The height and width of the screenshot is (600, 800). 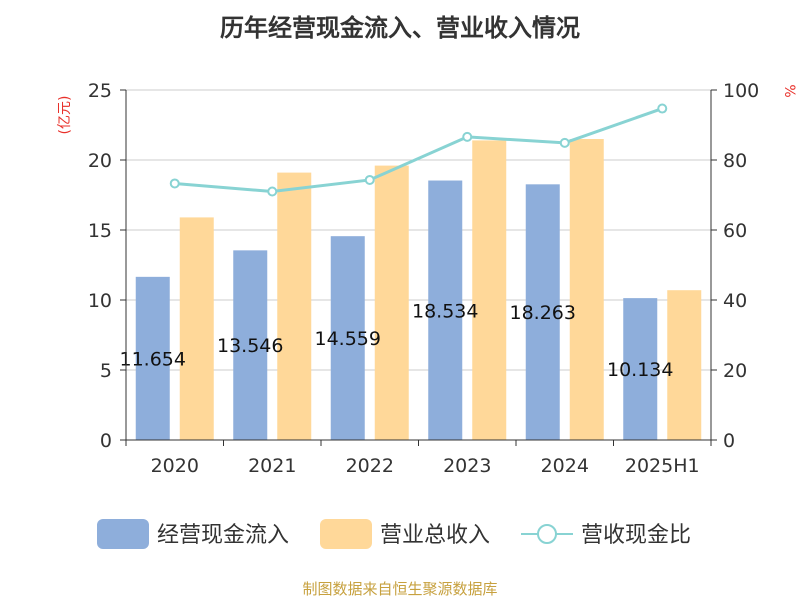 I want to click on data-labels: 11.654 13.546 14.559 18.534 18.263 10.134, so click(x=397, y=340).